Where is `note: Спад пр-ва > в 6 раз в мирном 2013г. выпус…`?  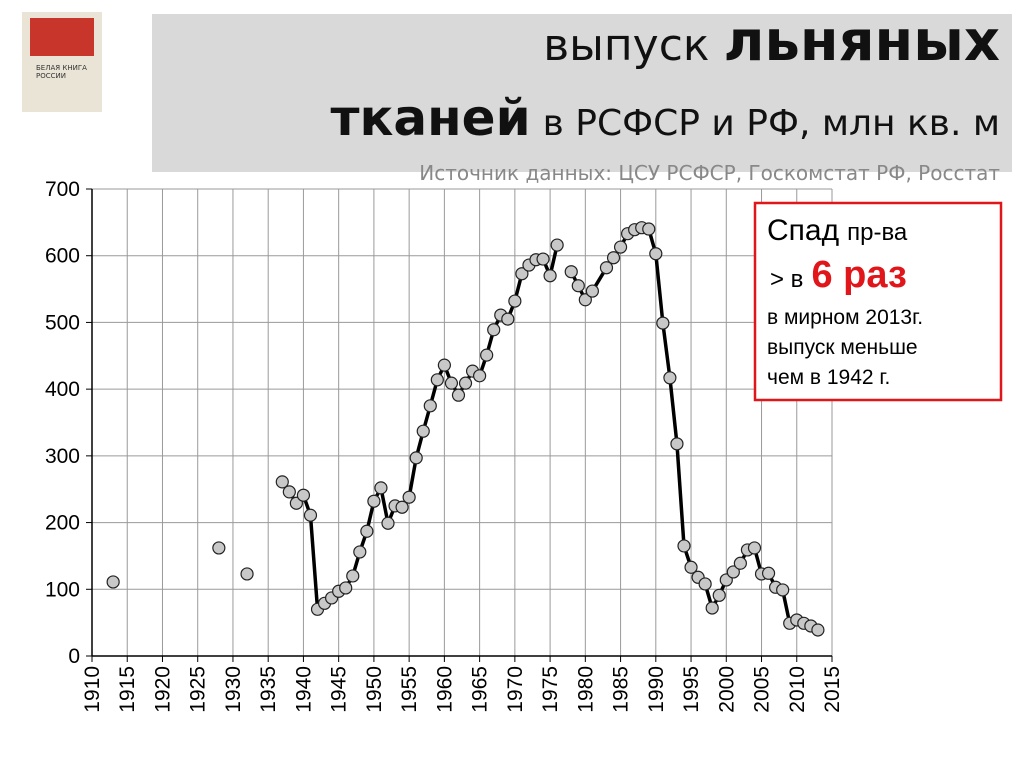 note: Спад пр-ва > в 6 раз в мирном 2013г. выпус… is located at coordinates (845, 301).